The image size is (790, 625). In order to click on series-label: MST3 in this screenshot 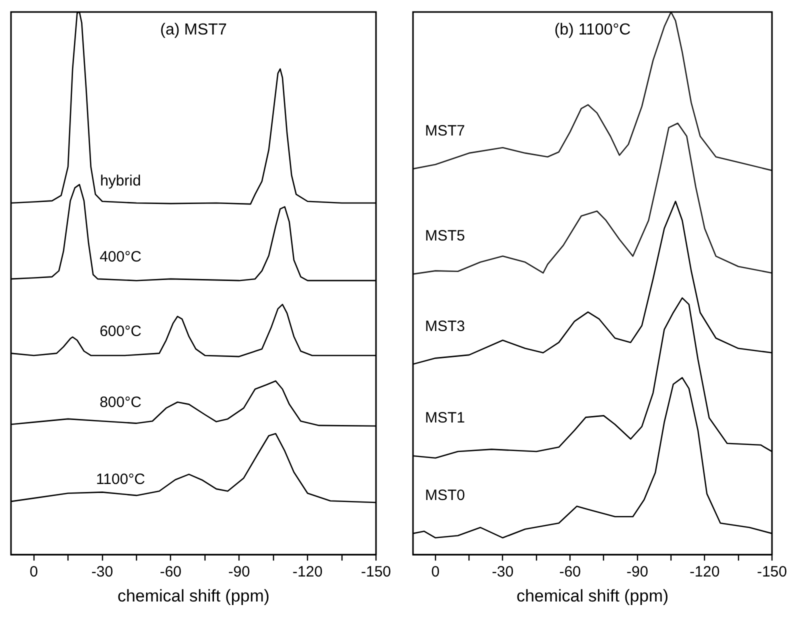, I will do `click(445, 326)`.